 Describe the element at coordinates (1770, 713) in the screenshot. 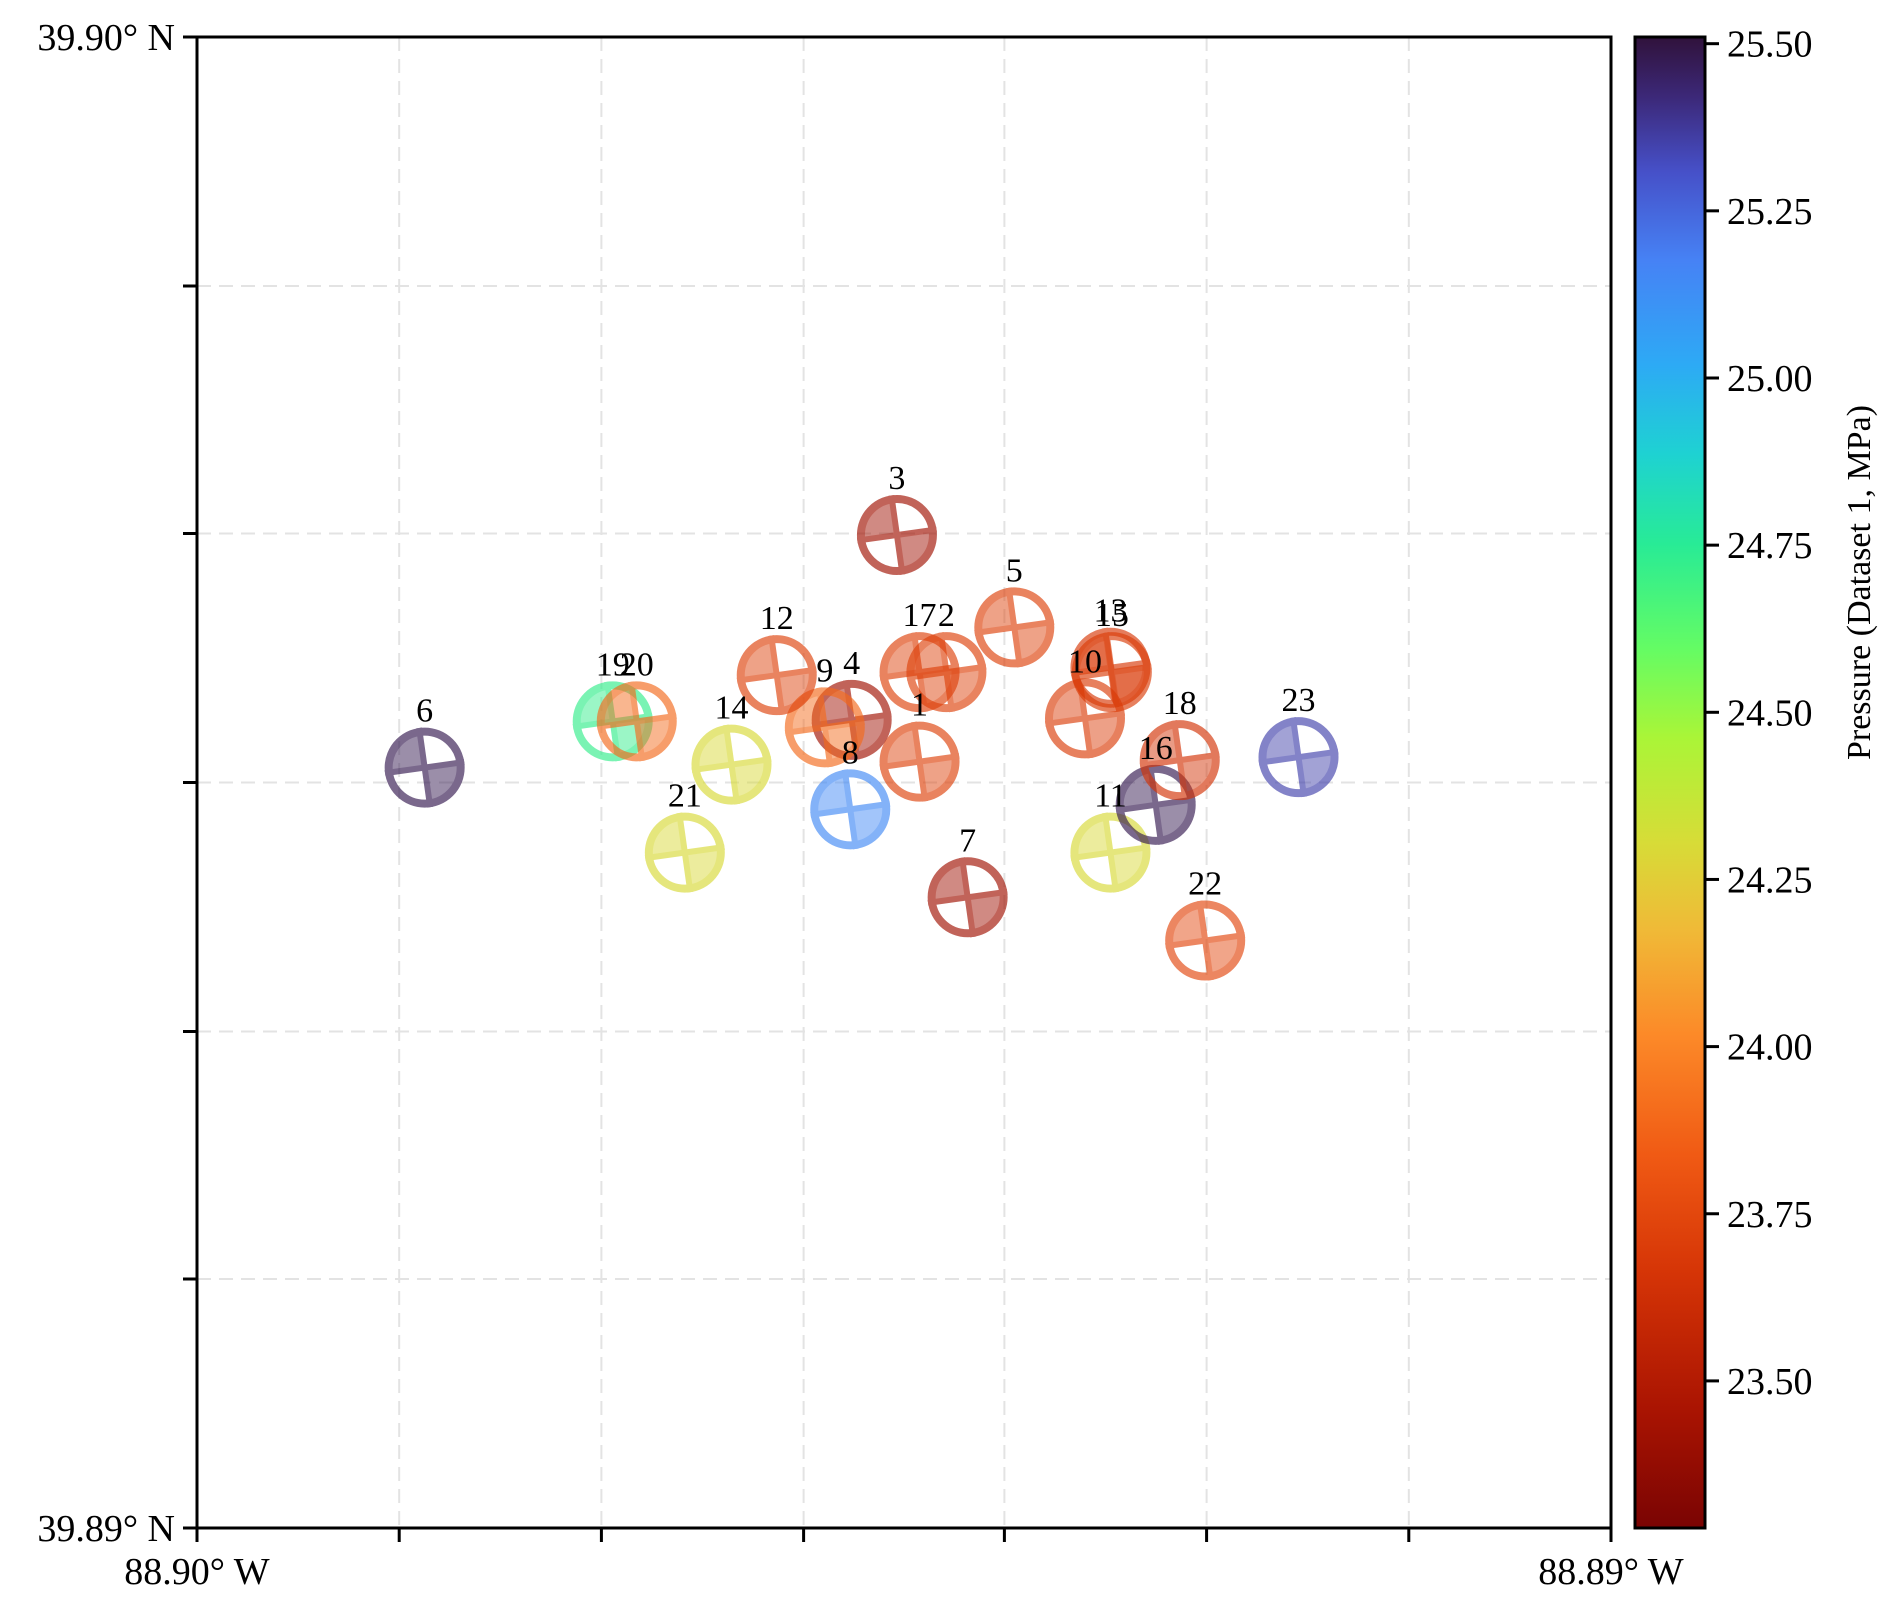

I see `colorbar-tick-label: 24.50` at that location.